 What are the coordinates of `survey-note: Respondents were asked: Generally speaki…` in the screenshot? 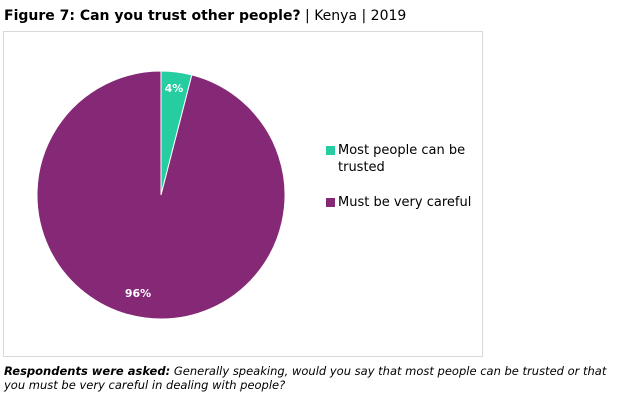 It's located at (315, 378).